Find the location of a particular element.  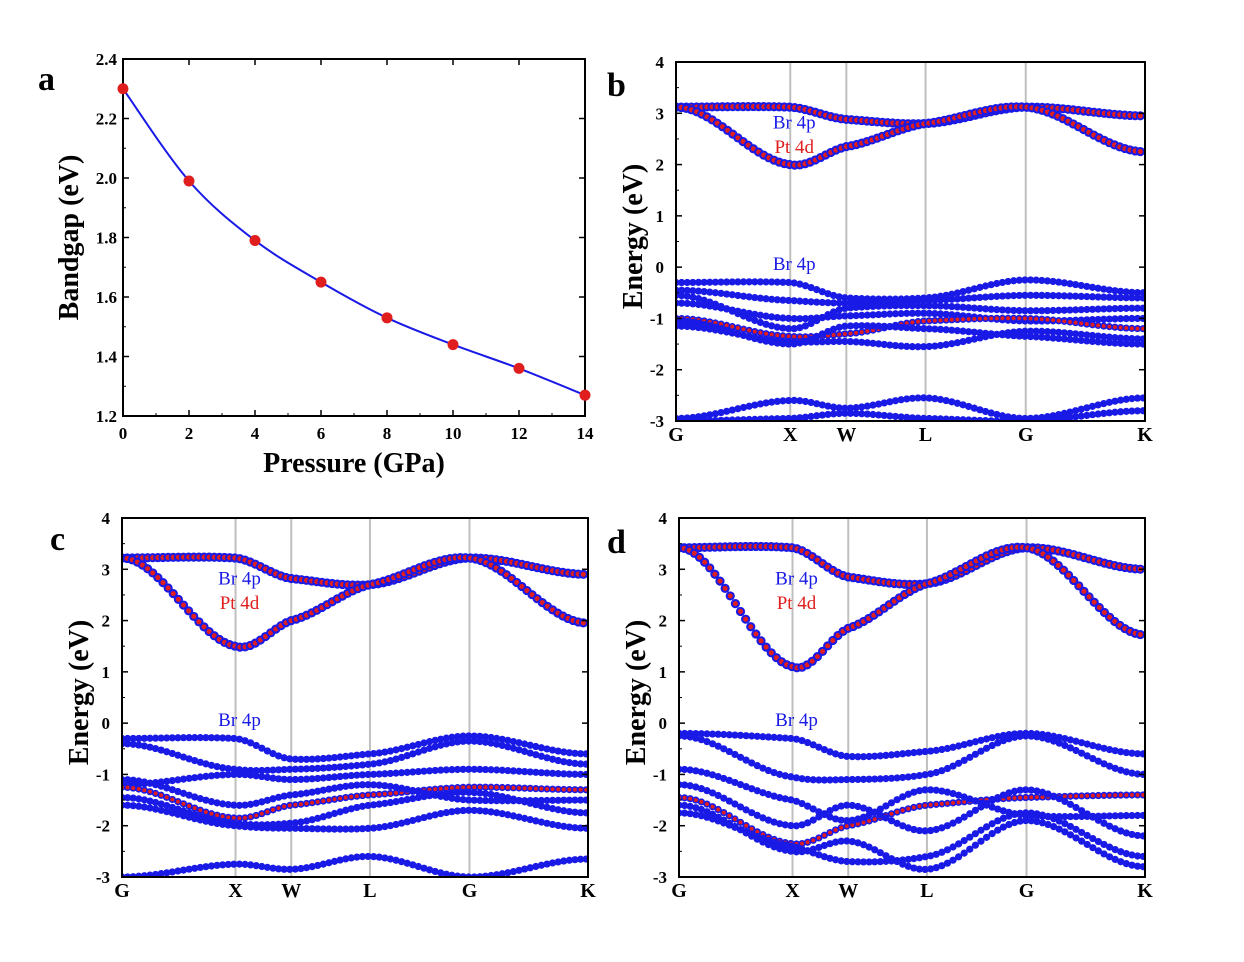

x-axis-label: Pressure (GPa) is located at coordinates (354, 463).